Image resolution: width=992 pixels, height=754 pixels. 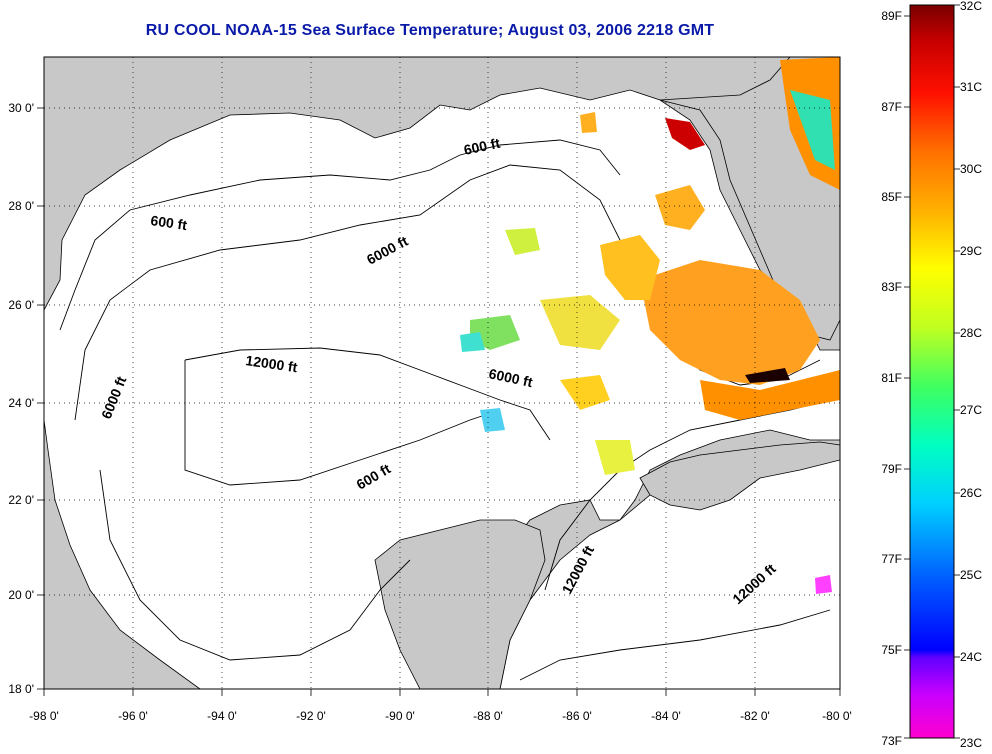 What do you see at coordinates (971, 743) in the screenshot?
I see `colorbar-c-label: 23C` at bounding box center [971, 743].